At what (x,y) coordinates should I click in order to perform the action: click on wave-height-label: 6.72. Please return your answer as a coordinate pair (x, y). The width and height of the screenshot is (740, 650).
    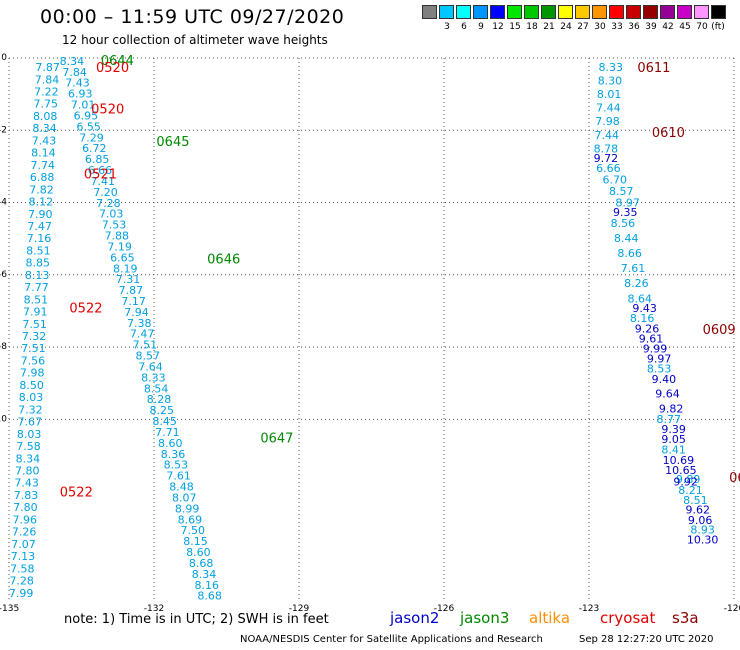
    Looking at the image, I should click on (94, 148).